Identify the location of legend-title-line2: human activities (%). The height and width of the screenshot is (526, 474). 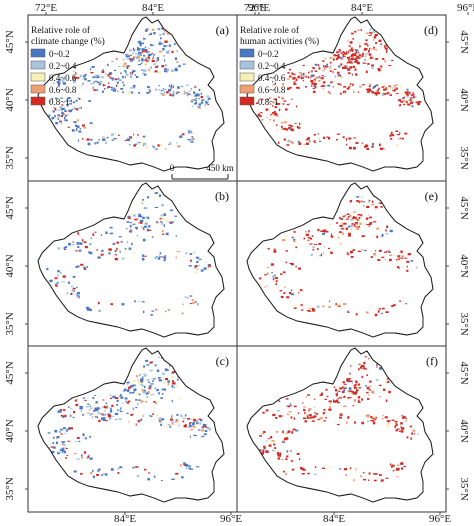
(279, 41).